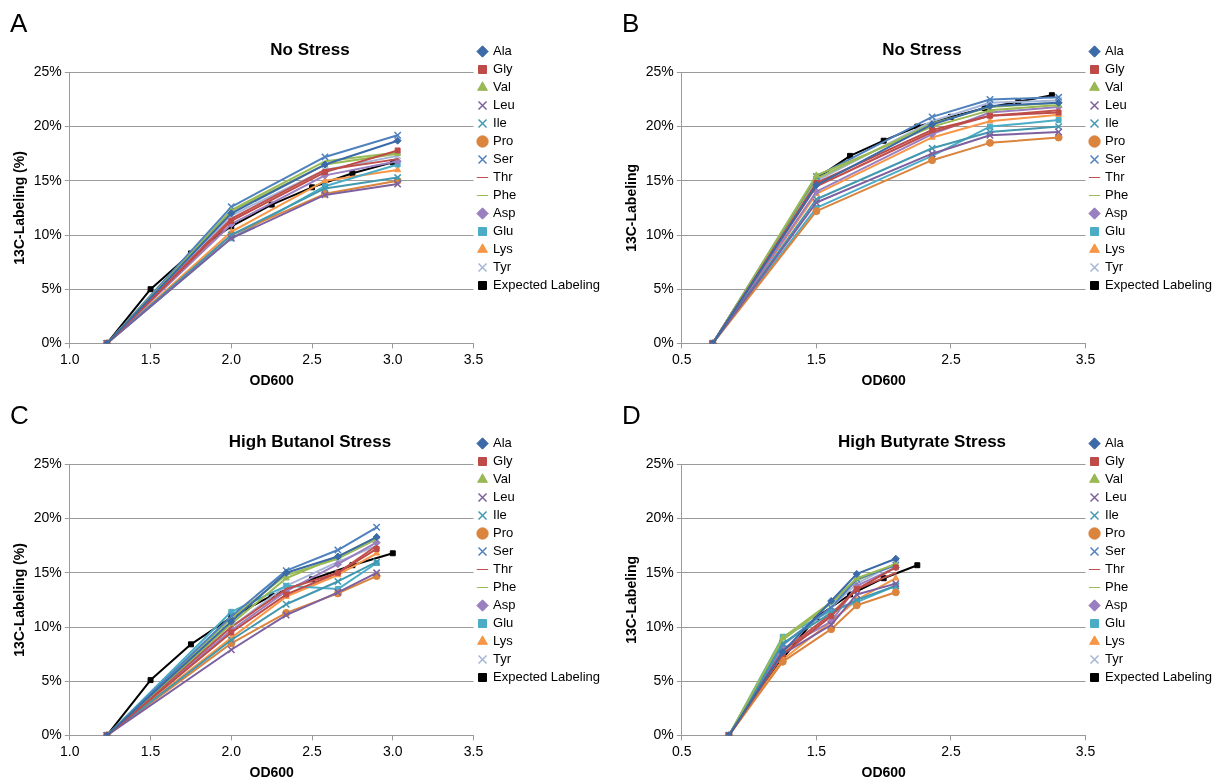 The image size is (1225, 784). What do you see at coordinates (682, 358) in the screenshot?
I see `x-tick-label: 0.5` at bounding box center [682, 358].